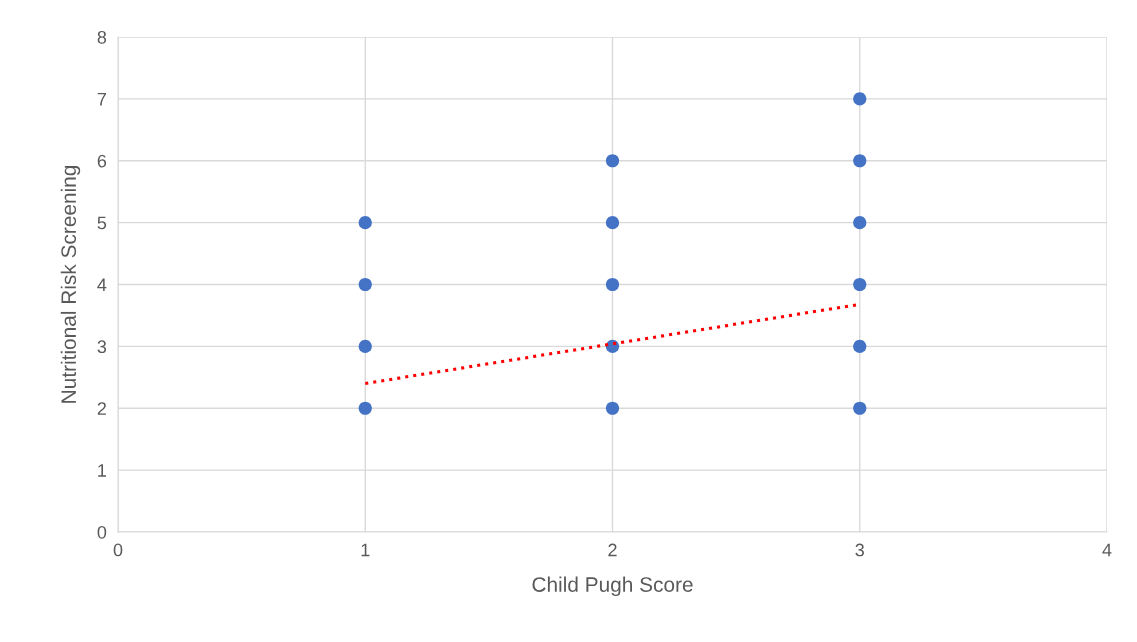 This screenshot has height=642, width=1137. I want to click on y-tick-label: 2, so click(101, 408).